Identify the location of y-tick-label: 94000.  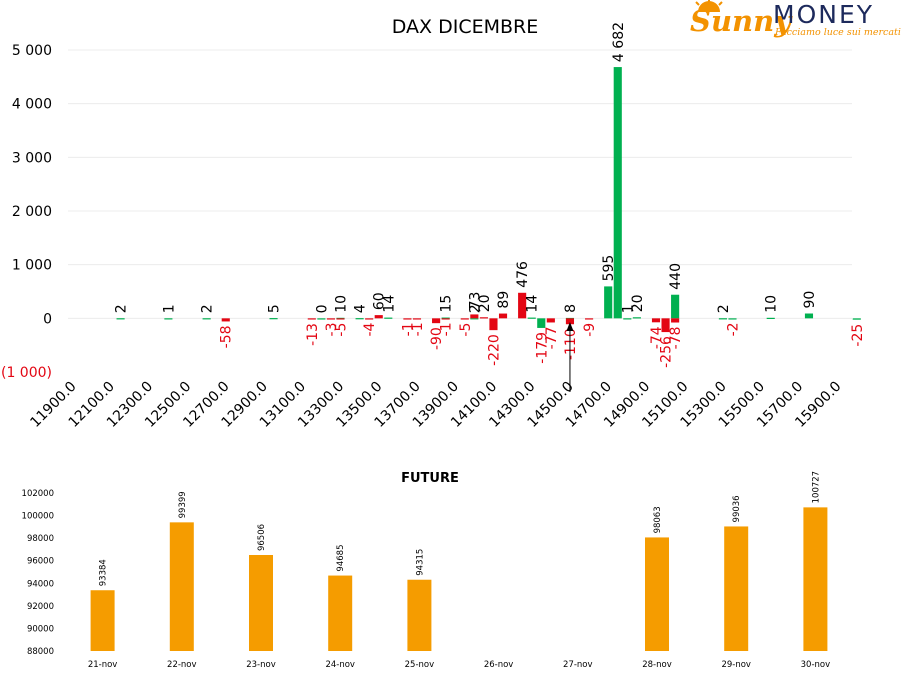
(40, 584).